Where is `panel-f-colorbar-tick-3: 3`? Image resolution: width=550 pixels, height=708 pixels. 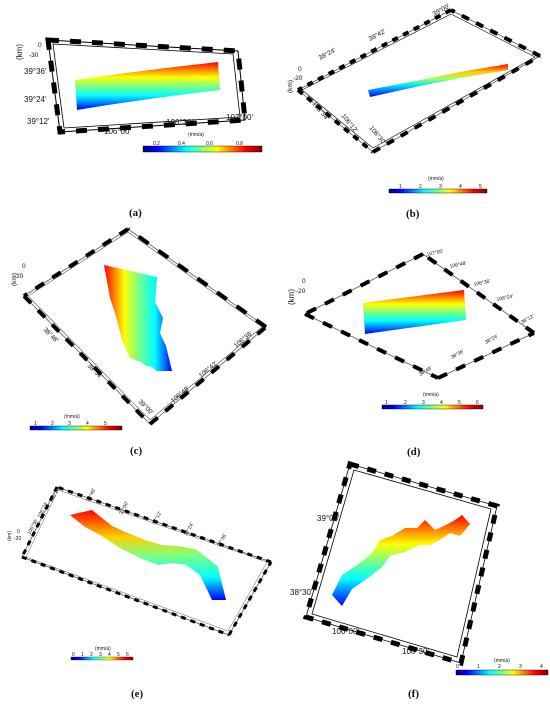 panel-f-colorbar-tick-3: 3 is located at coordinates (520, 667).